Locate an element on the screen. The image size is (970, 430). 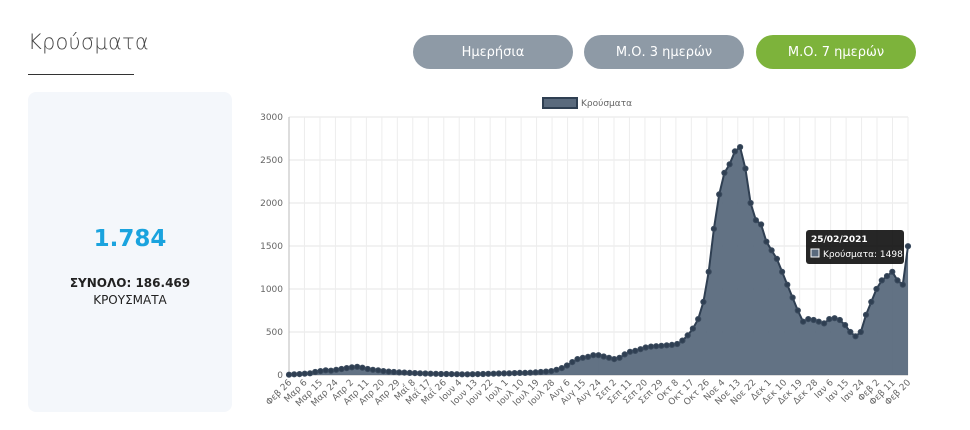
daily-button: Ημερήσια is located at coordinates (493, 52).